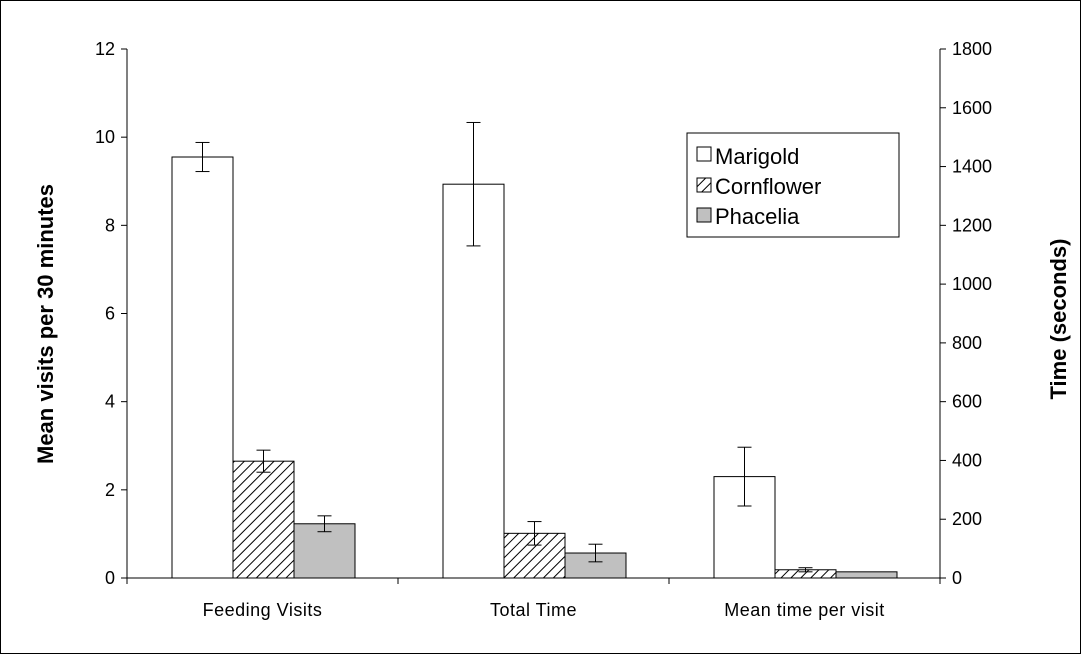  Describe the element at coordinates (110, 402) in the screenshot. I see `left-axis-tick-label: 4` at that location.